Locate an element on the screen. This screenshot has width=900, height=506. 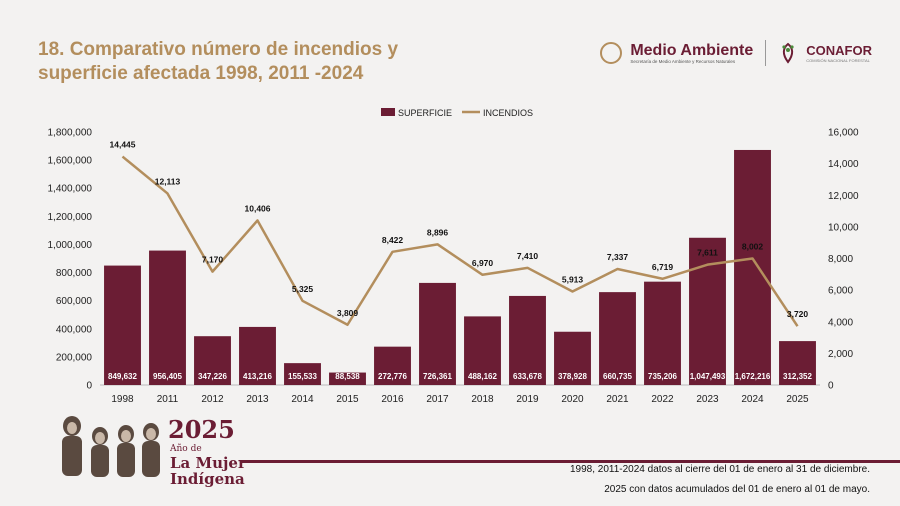
x-tick-label: 2014 is located at coordinates (302, 399).